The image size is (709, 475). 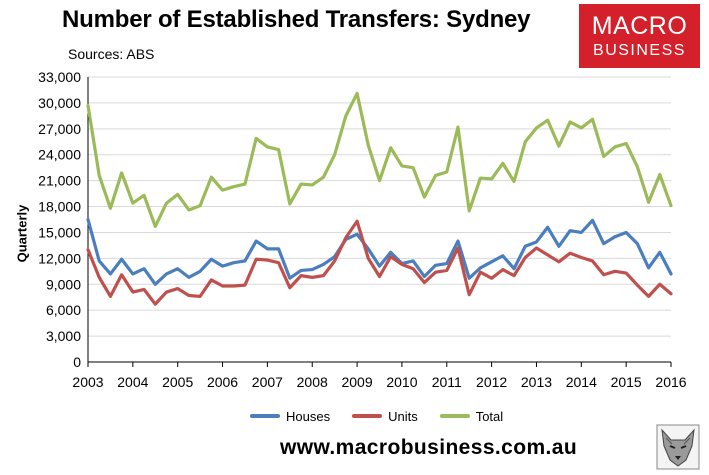 I want to click on wolf-logo-icon, so click(x=678, y=447).